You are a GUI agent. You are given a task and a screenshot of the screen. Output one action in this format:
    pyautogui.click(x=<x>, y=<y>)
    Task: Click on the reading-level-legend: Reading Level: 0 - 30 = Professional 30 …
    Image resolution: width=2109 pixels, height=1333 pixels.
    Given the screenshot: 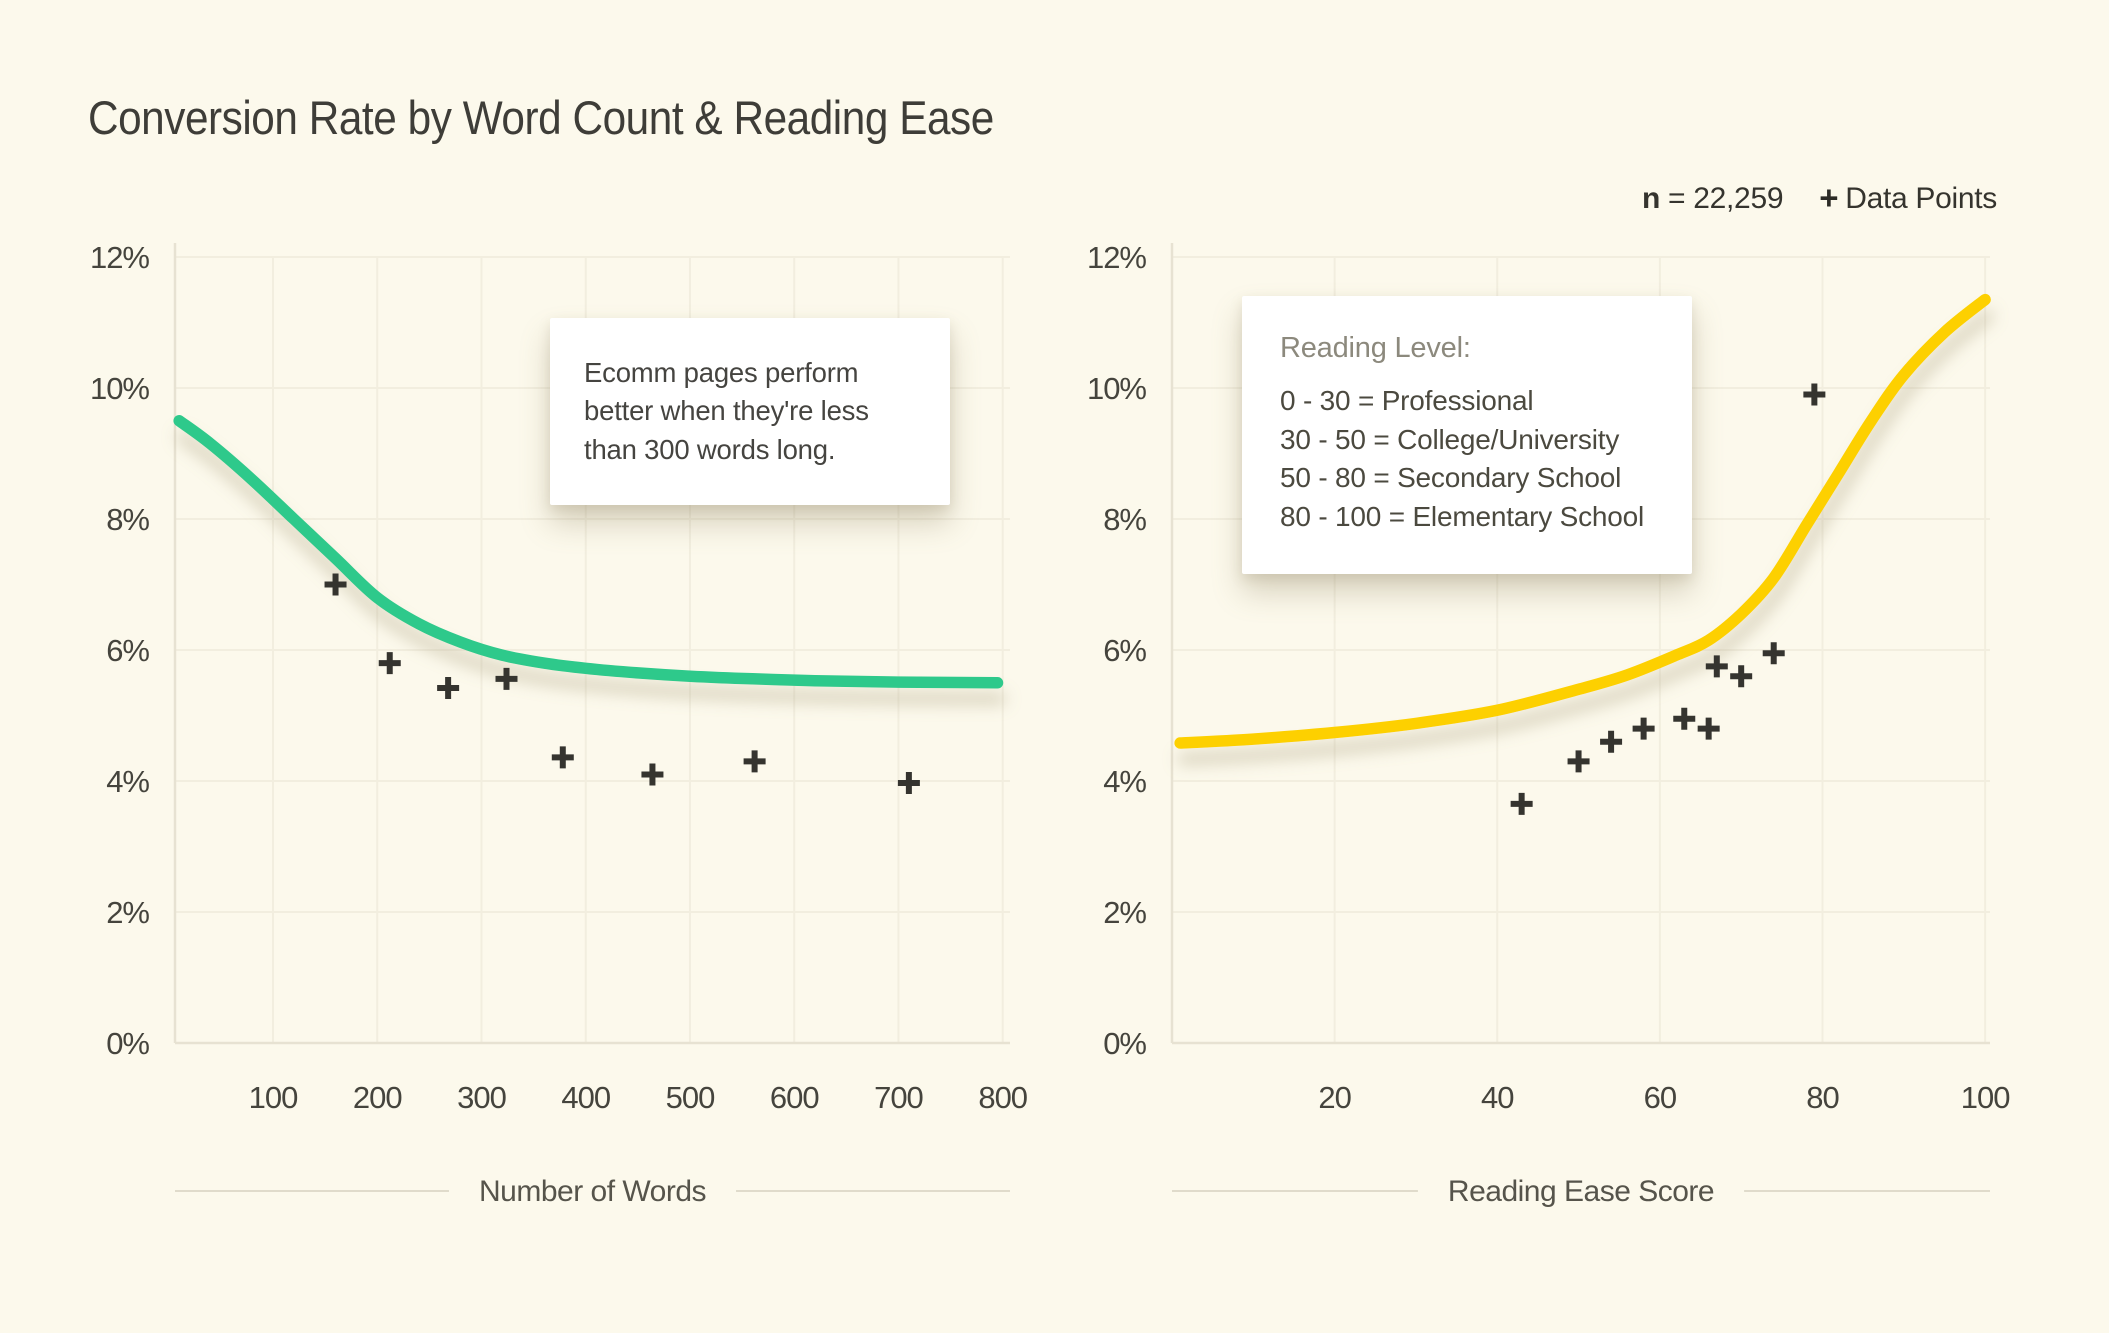 What is the action you would take?
    pyautogui.click(x=1467, y=435)
    